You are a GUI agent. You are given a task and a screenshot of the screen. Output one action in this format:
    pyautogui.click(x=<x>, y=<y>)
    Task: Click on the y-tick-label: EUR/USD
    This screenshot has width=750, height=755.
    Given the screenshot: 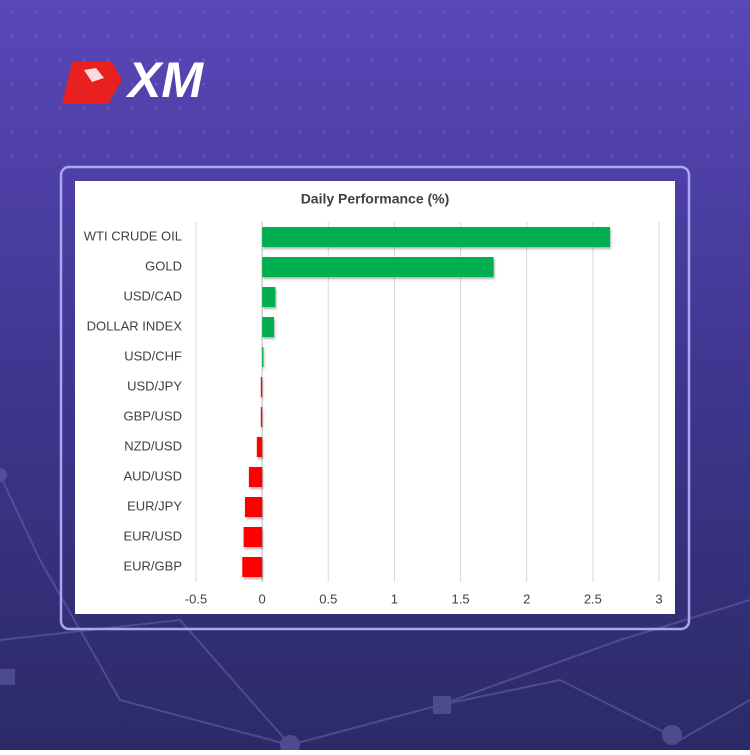 What is the action you would take?
    pyautogui.click(x=152, y=535)
    